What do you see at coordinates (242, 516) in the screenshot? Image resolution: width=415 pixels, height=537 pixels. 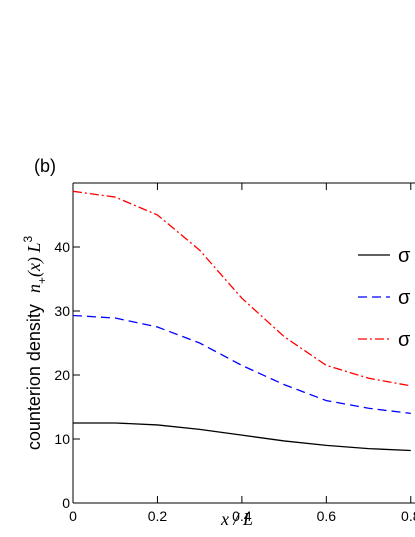 I see `x-tick-label: 0.4` at bounding box center [242, 516].